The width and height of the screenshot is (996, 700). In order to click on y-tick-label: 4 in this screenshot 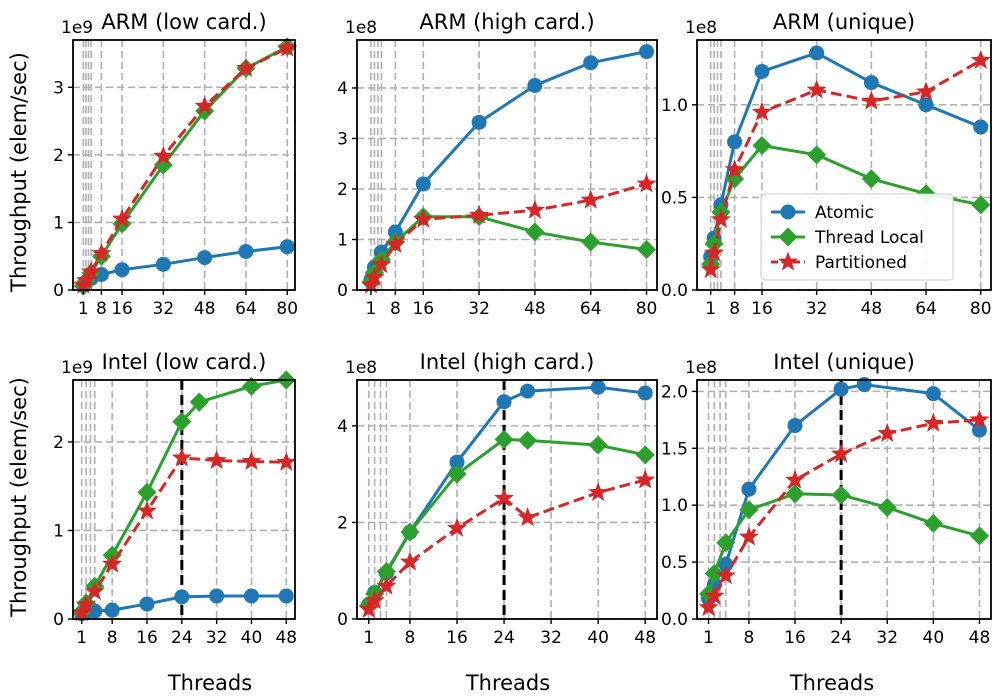, I will do `click(342, 89)`.